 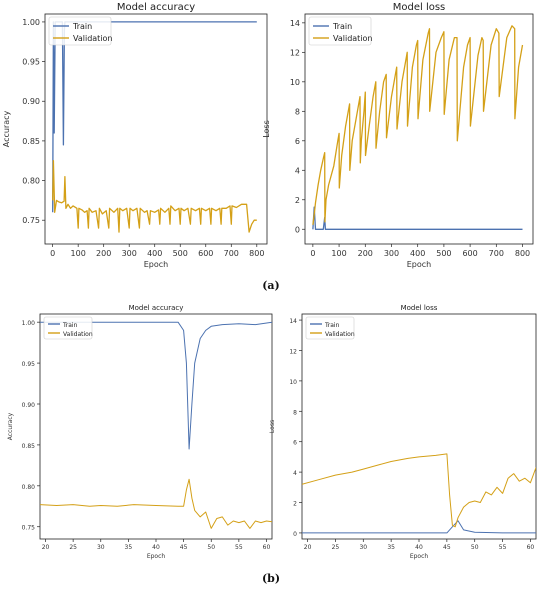 I want to click on caption-b: (b), so click(x=271, y=578).